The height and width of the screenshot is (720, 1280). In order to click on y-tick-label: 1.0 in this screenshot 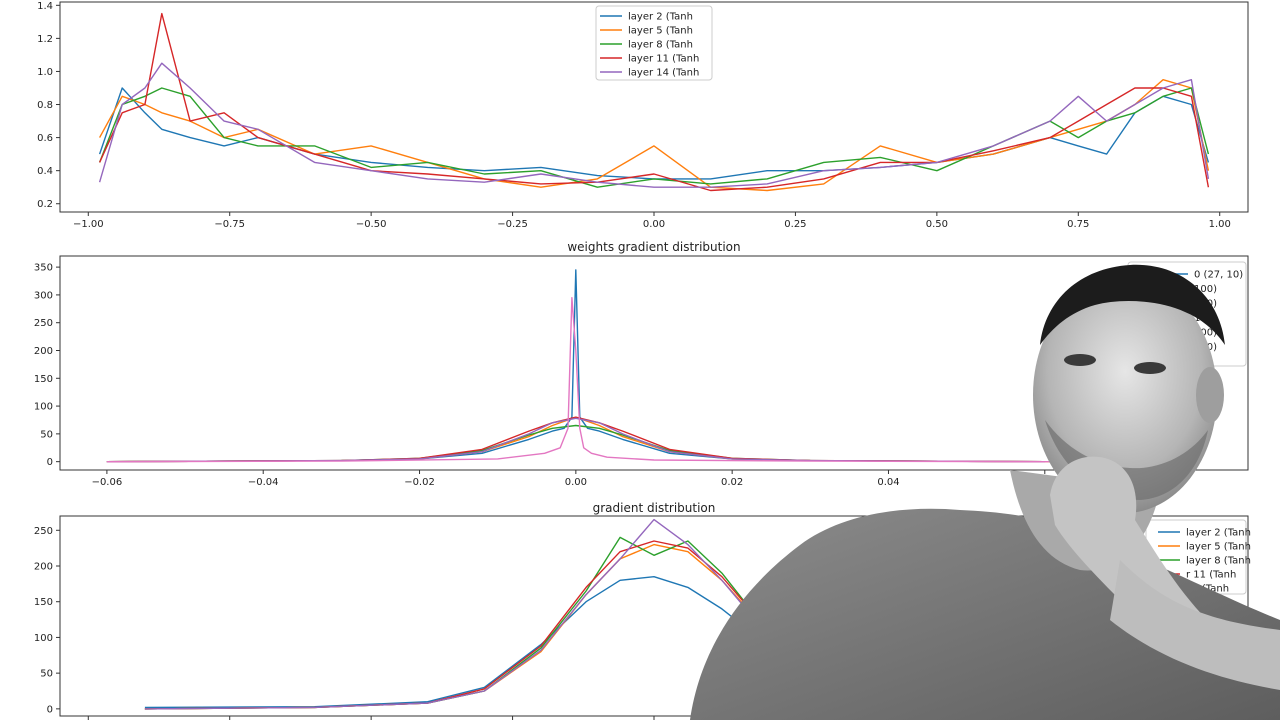, I will do `click(45, 72)`.